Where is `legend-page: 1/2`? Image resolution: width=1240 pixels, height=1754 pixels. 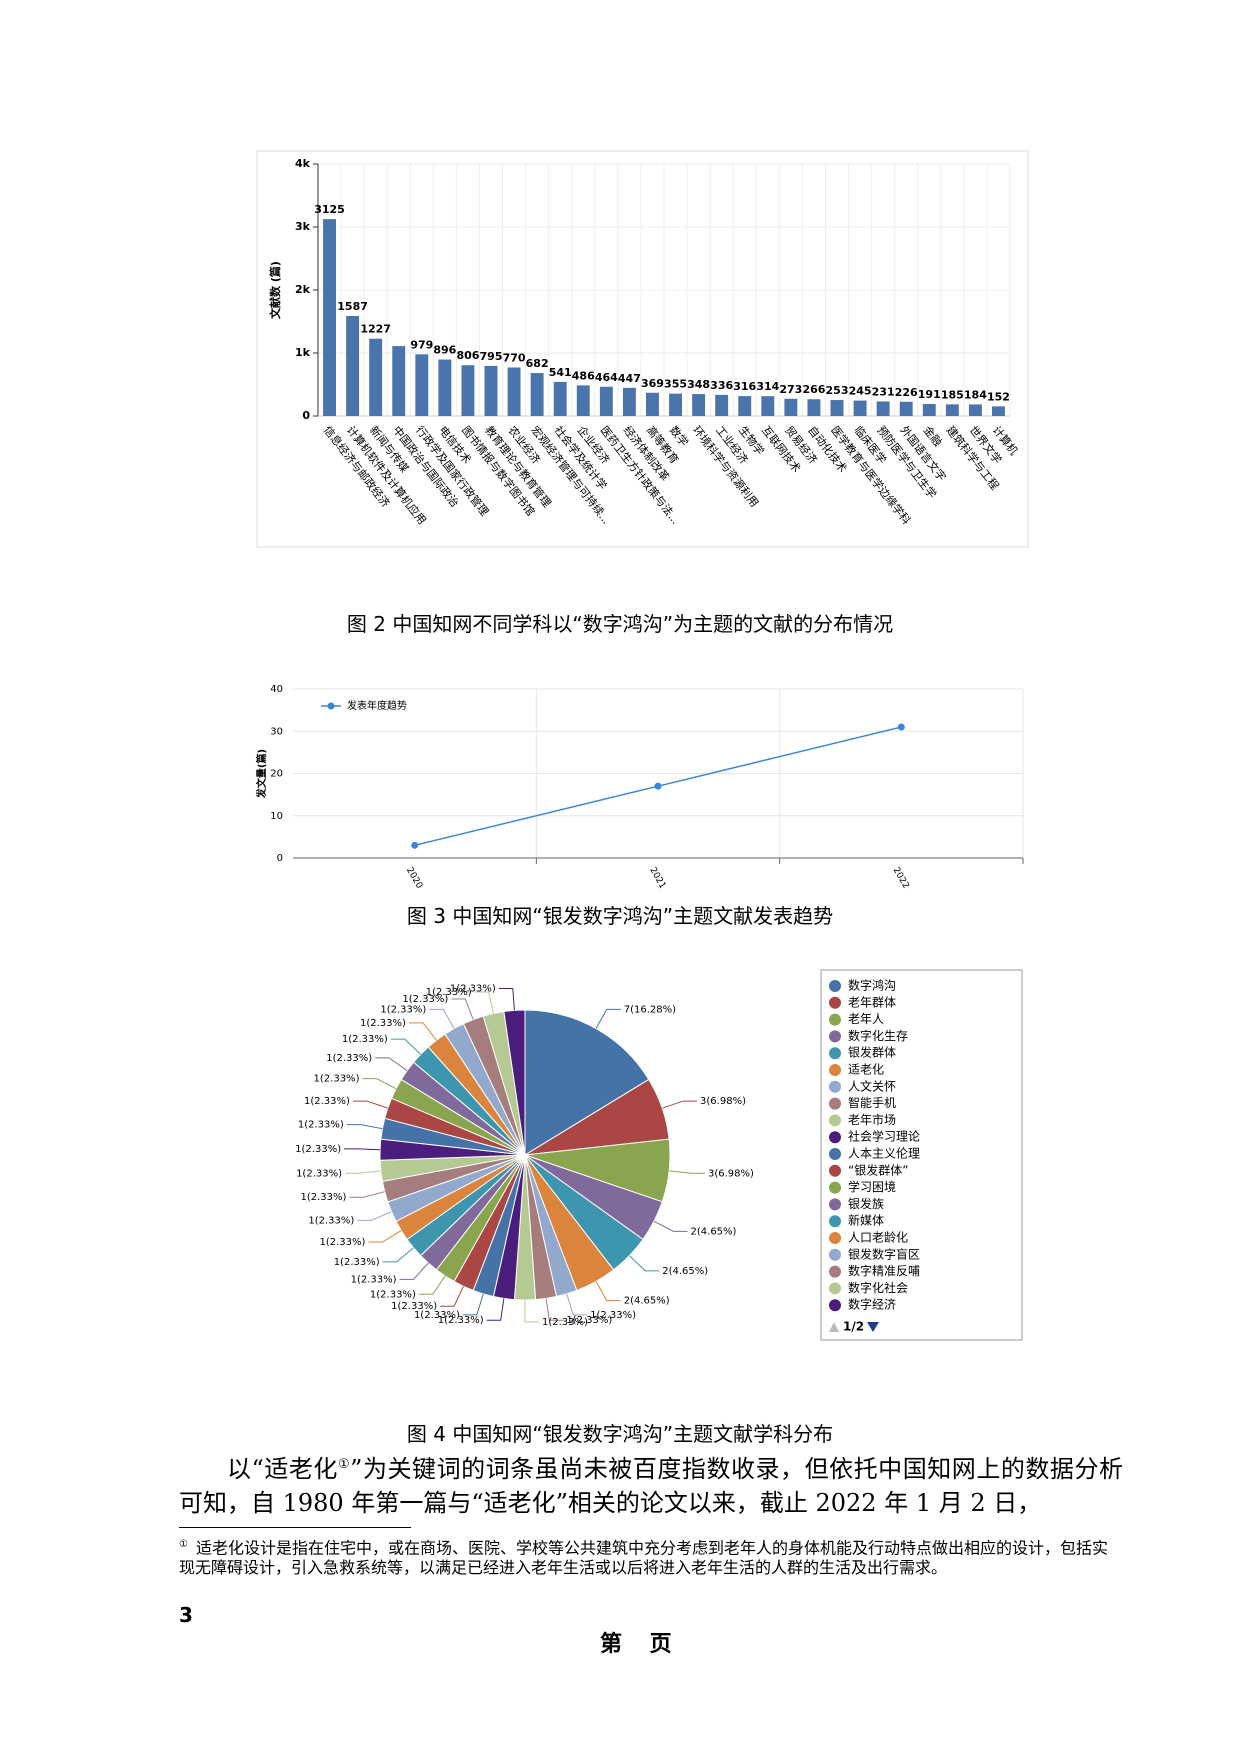
legend-page: 1/2 is located at coordinates (853, 1327).